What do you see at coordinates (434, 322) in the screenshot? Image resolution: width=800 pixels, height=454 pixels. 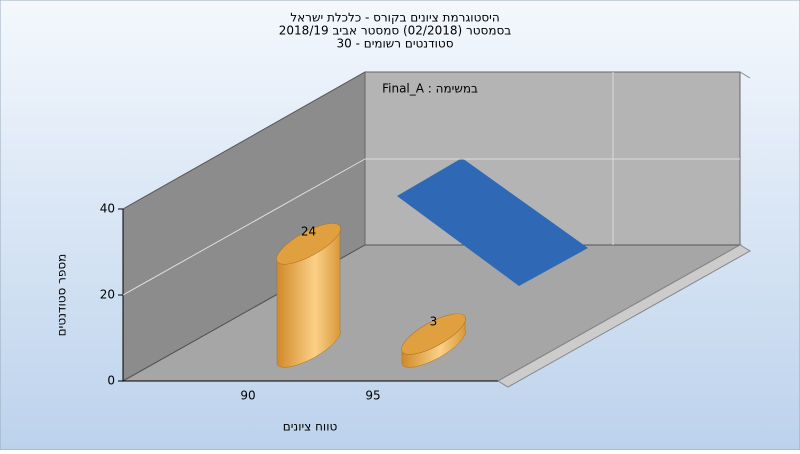 I see `value-label: 3` at bounding box center [434, 322].